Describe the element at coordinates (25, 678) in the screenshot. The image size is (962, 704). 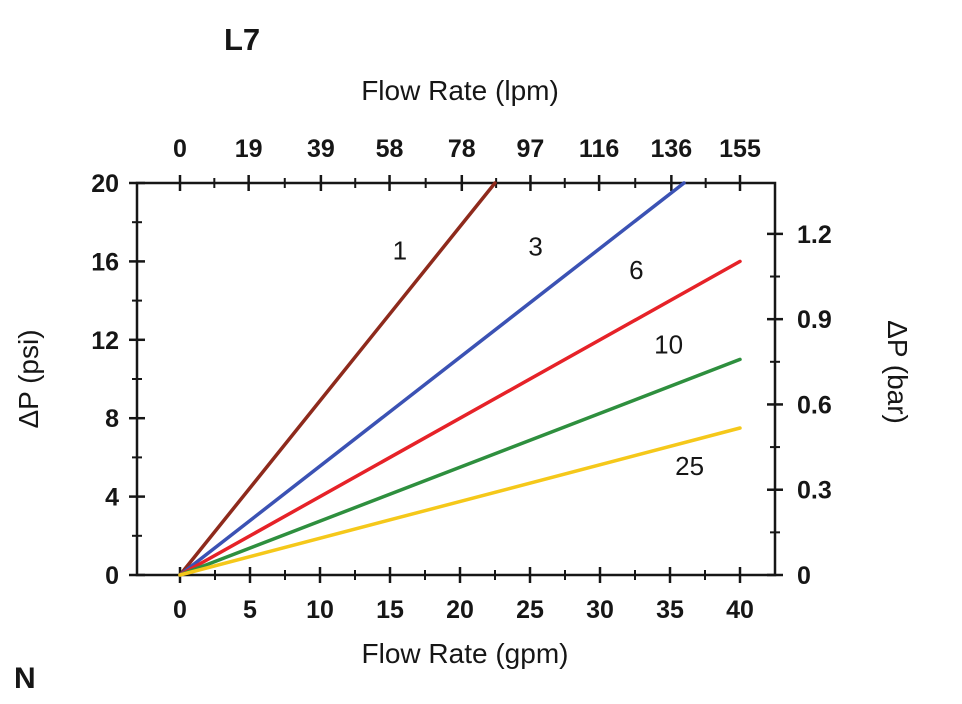
I see `corner-label: N` at that location.